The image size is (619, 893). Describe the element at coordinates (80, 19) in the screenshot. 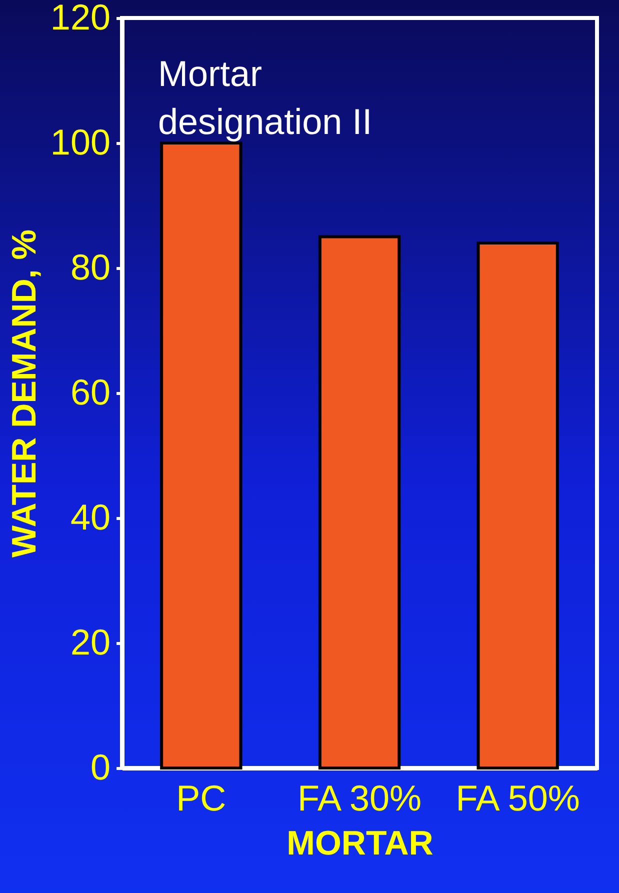

I see `y-tick-label: 120` at that location.